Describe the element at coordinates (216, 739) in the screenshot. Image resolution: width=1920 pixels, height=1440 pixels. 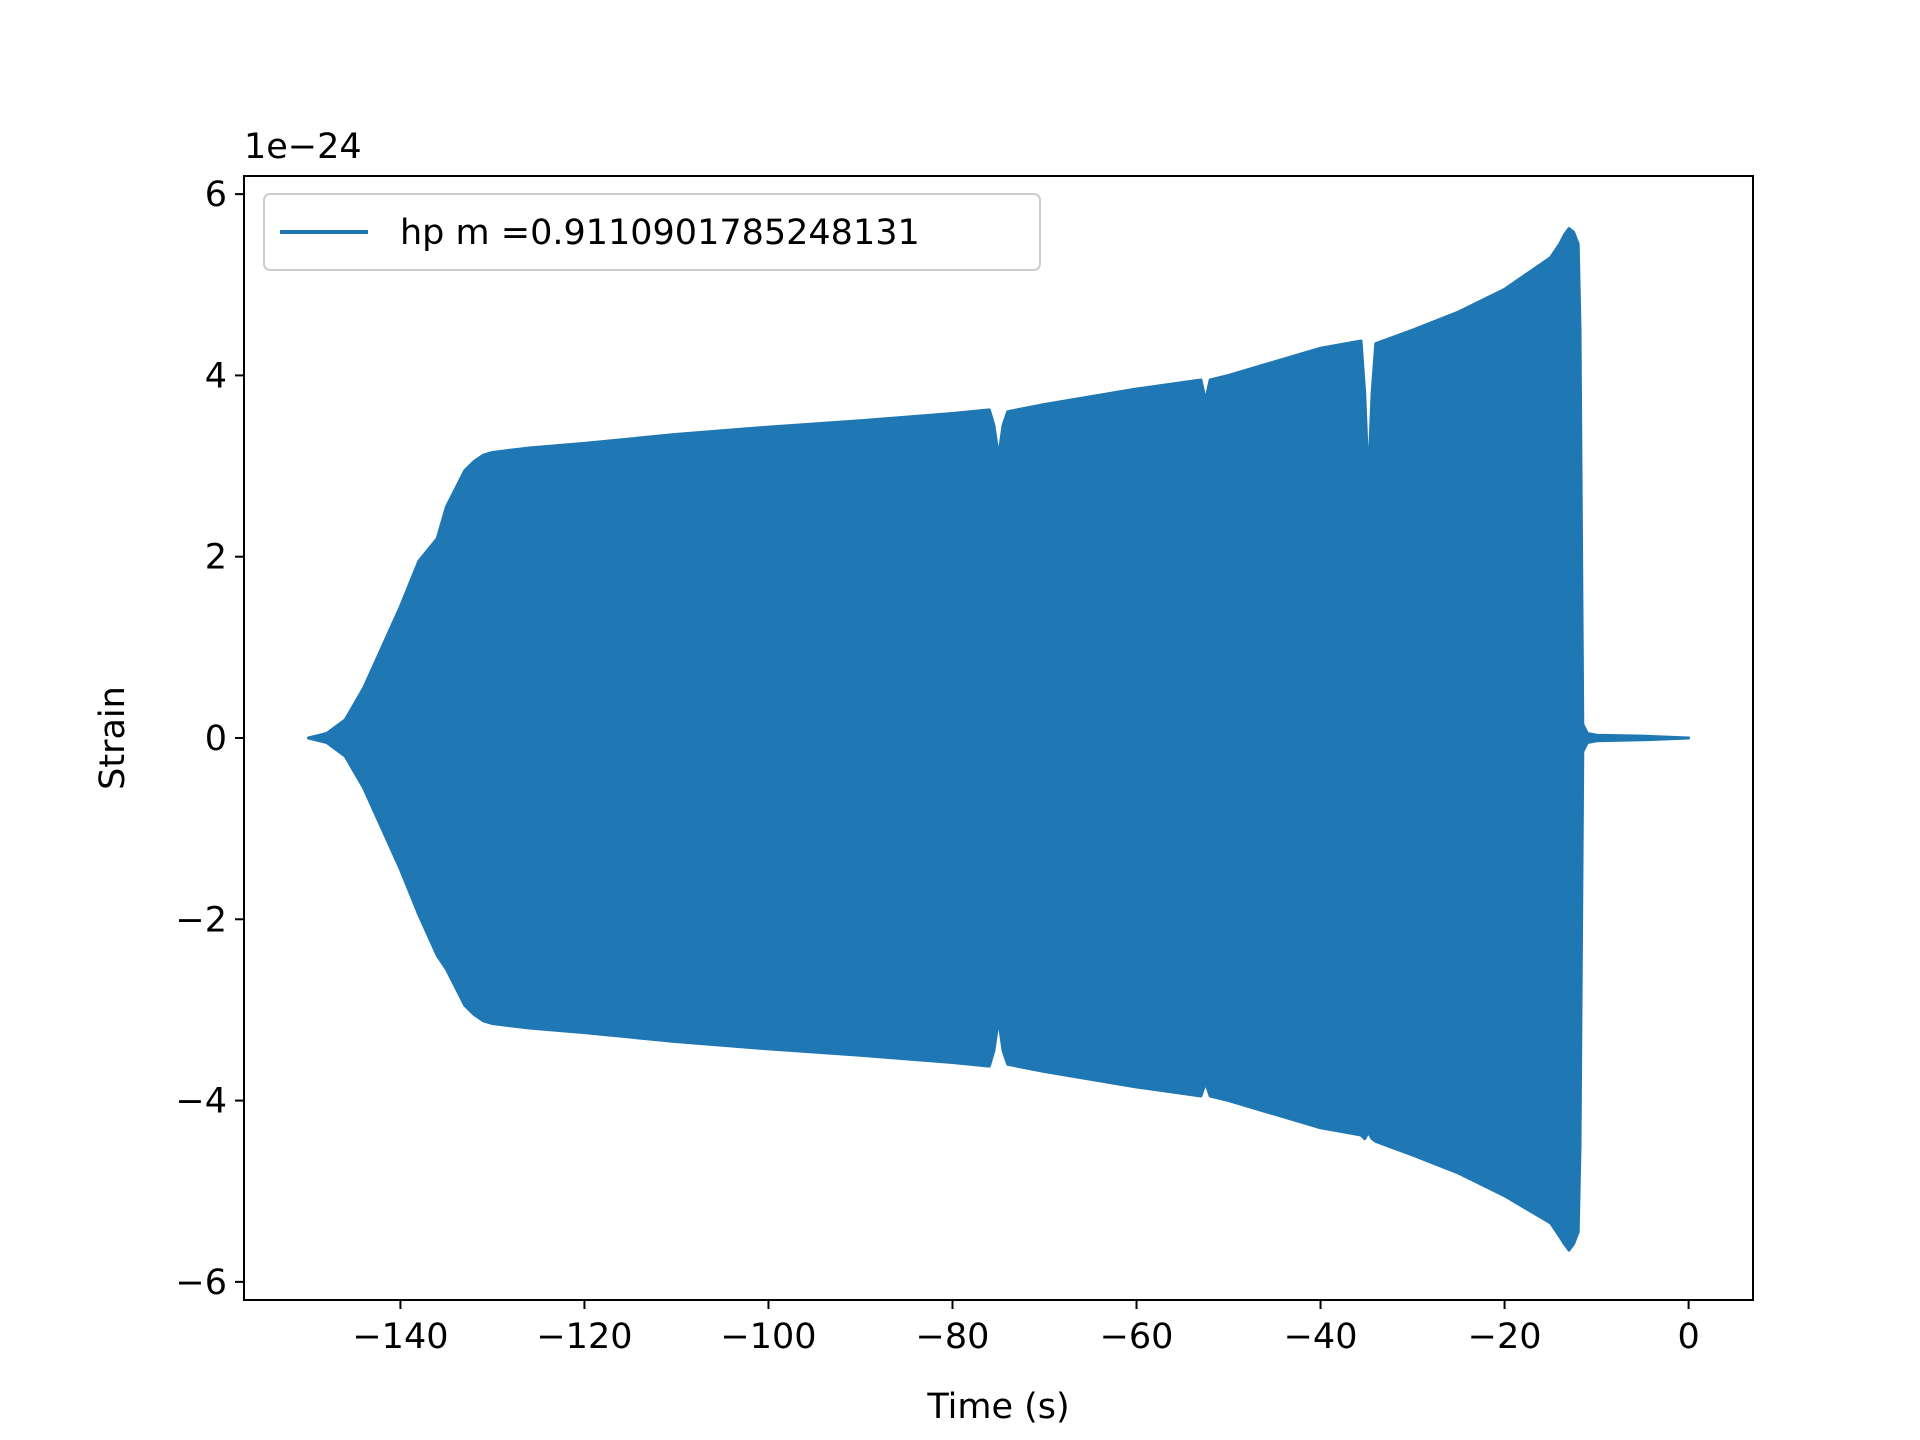
I see `y-tick-label: 0` at that location.